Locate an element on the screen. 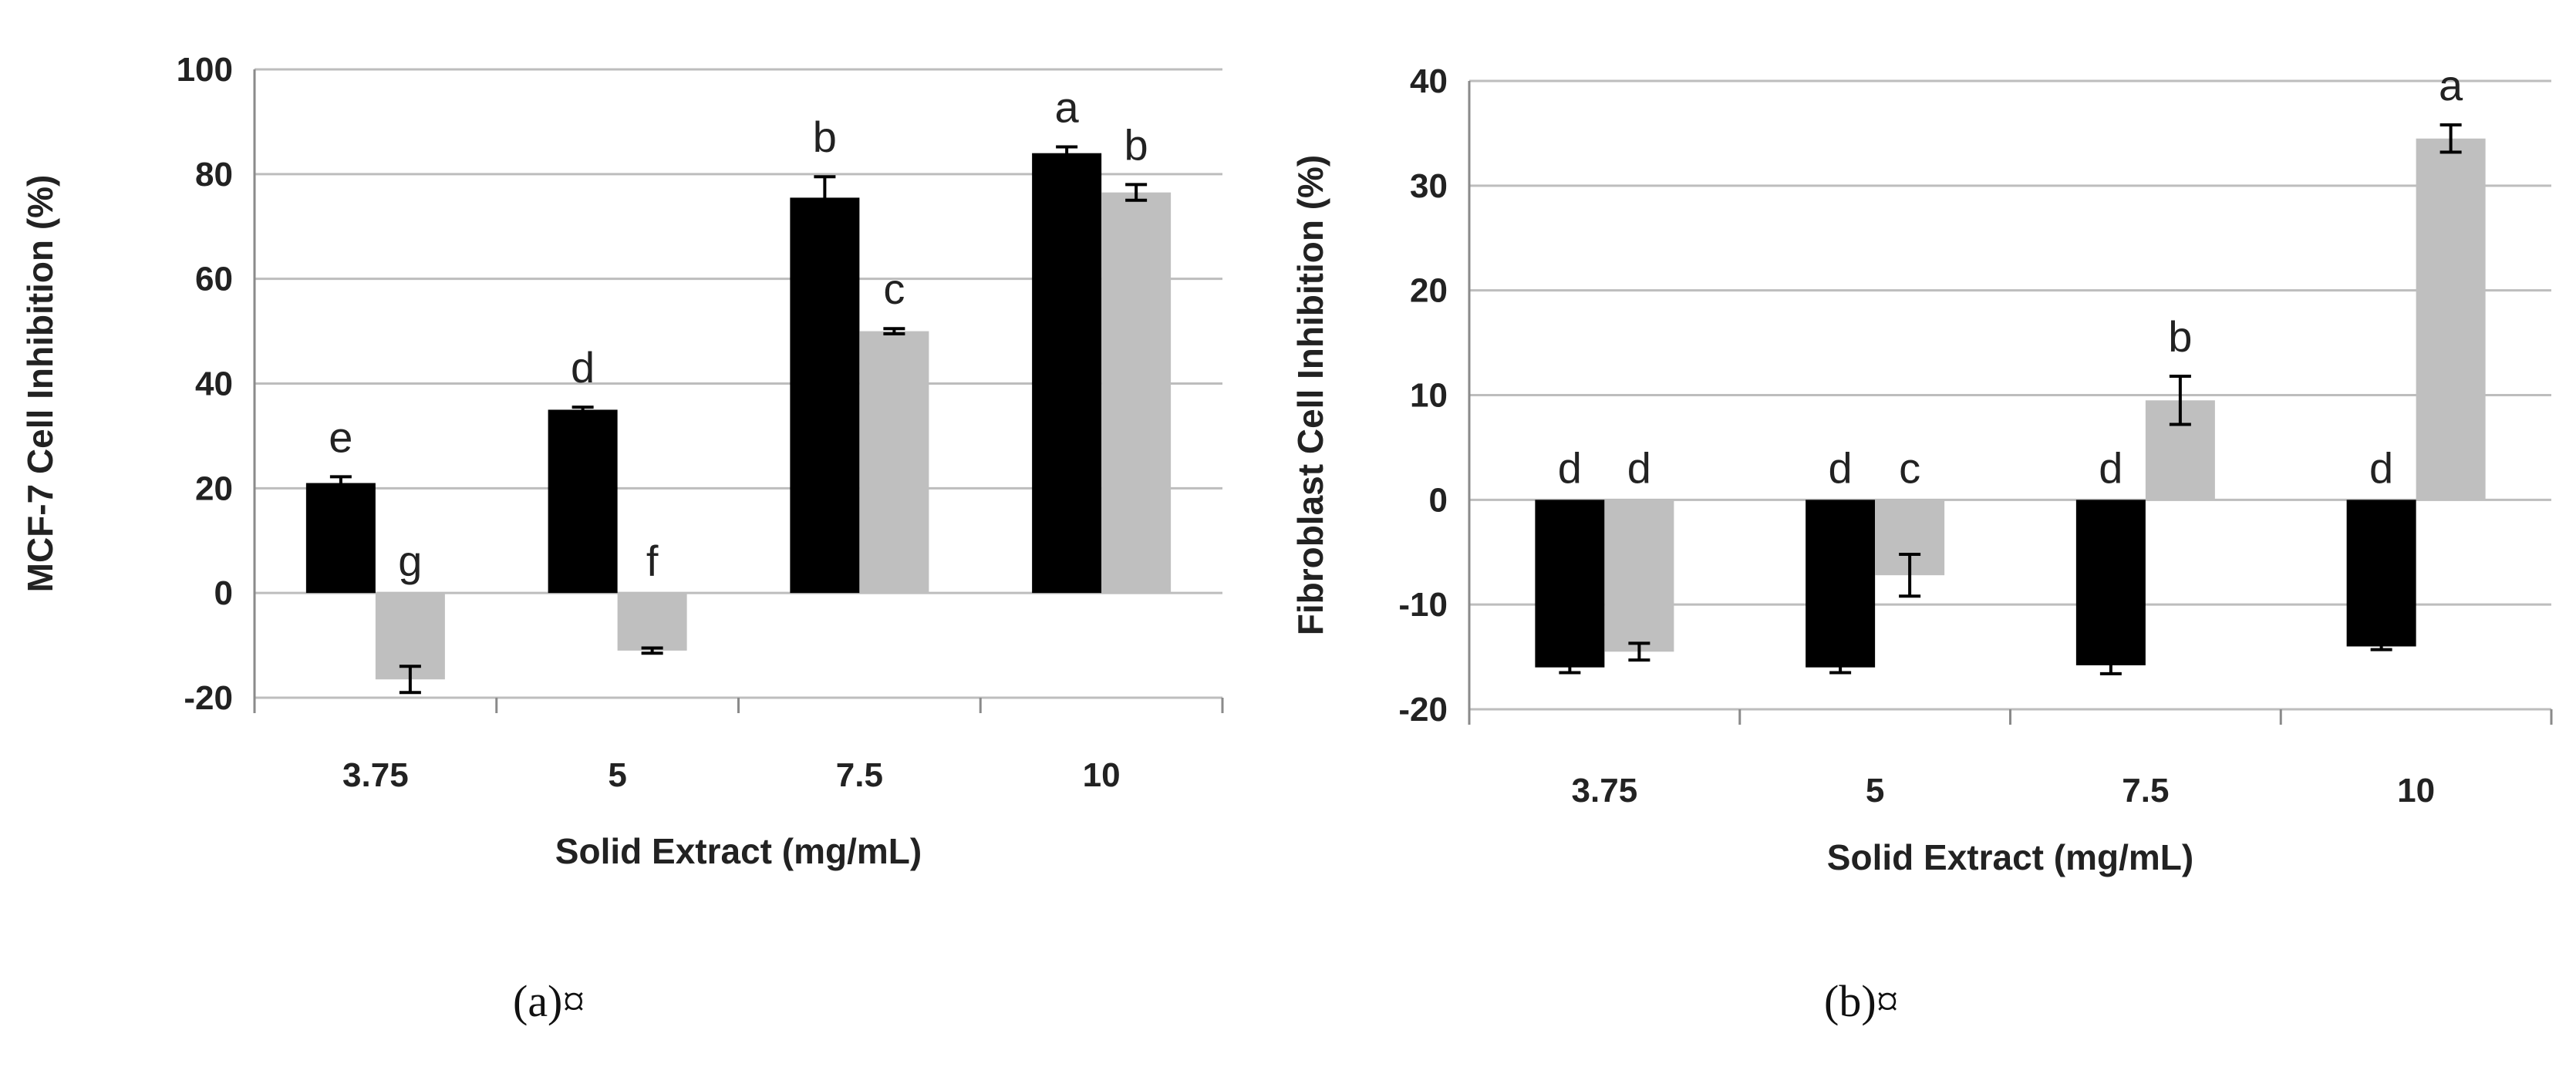 This screenshot has width=2576, height=1067. significance-letter: e is located at coordinates (340, 437).